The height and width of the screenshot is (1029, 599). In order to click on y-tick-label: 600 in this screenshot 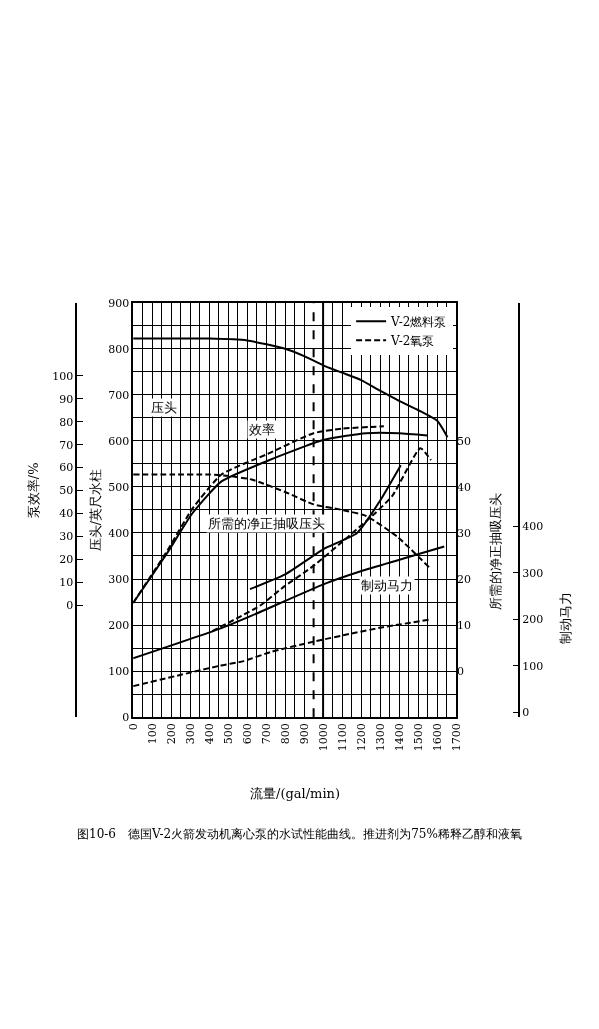, I will do `click(119, 441)`.